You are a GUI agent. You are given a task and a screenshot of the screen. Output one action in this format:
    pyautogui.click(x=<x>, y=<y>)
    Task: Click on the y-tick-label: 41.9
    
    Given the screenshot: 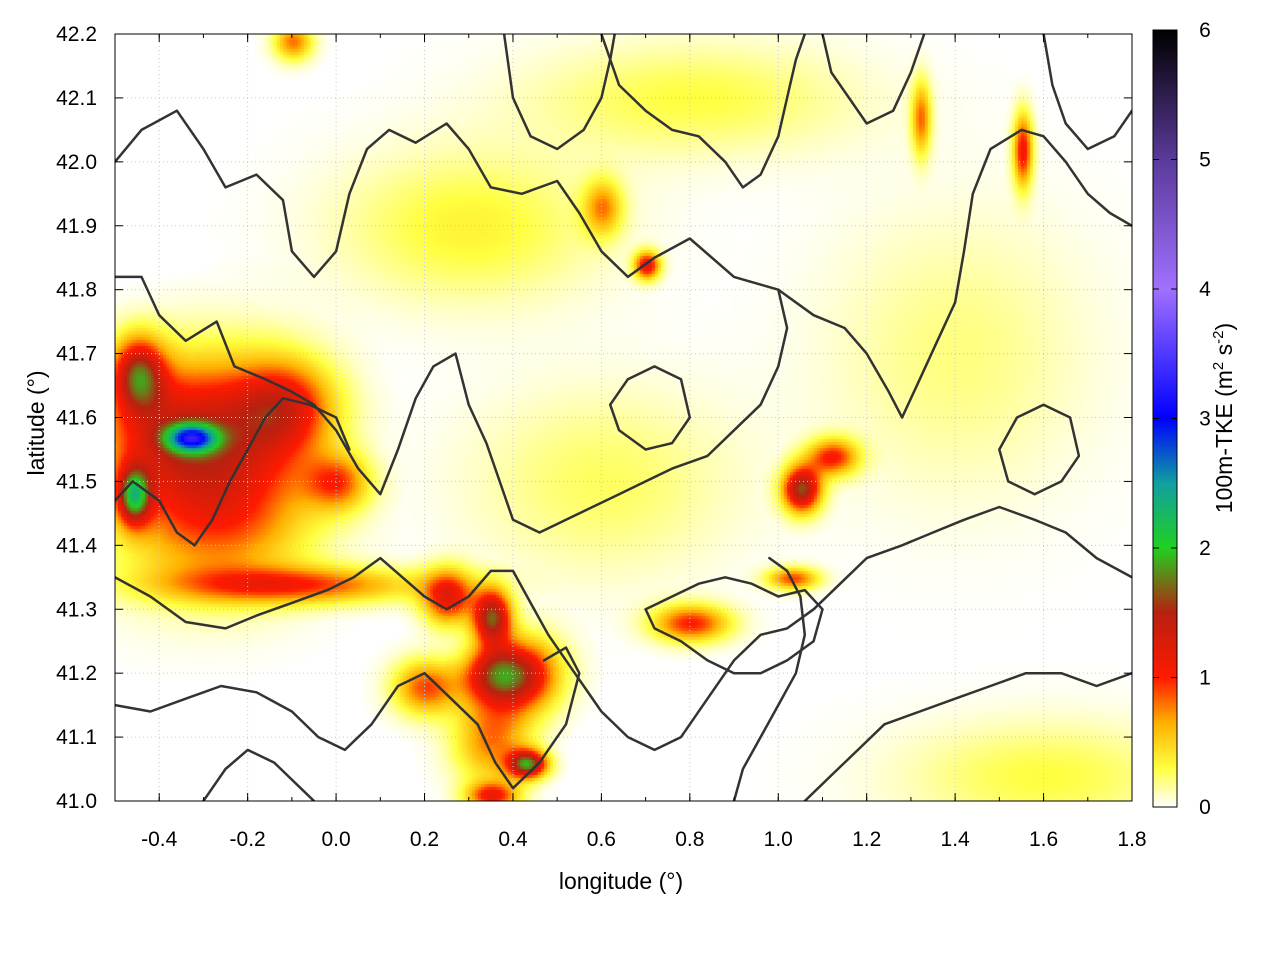 What is the action you would take?
    pyautogui.click(x=76, y=226)
    